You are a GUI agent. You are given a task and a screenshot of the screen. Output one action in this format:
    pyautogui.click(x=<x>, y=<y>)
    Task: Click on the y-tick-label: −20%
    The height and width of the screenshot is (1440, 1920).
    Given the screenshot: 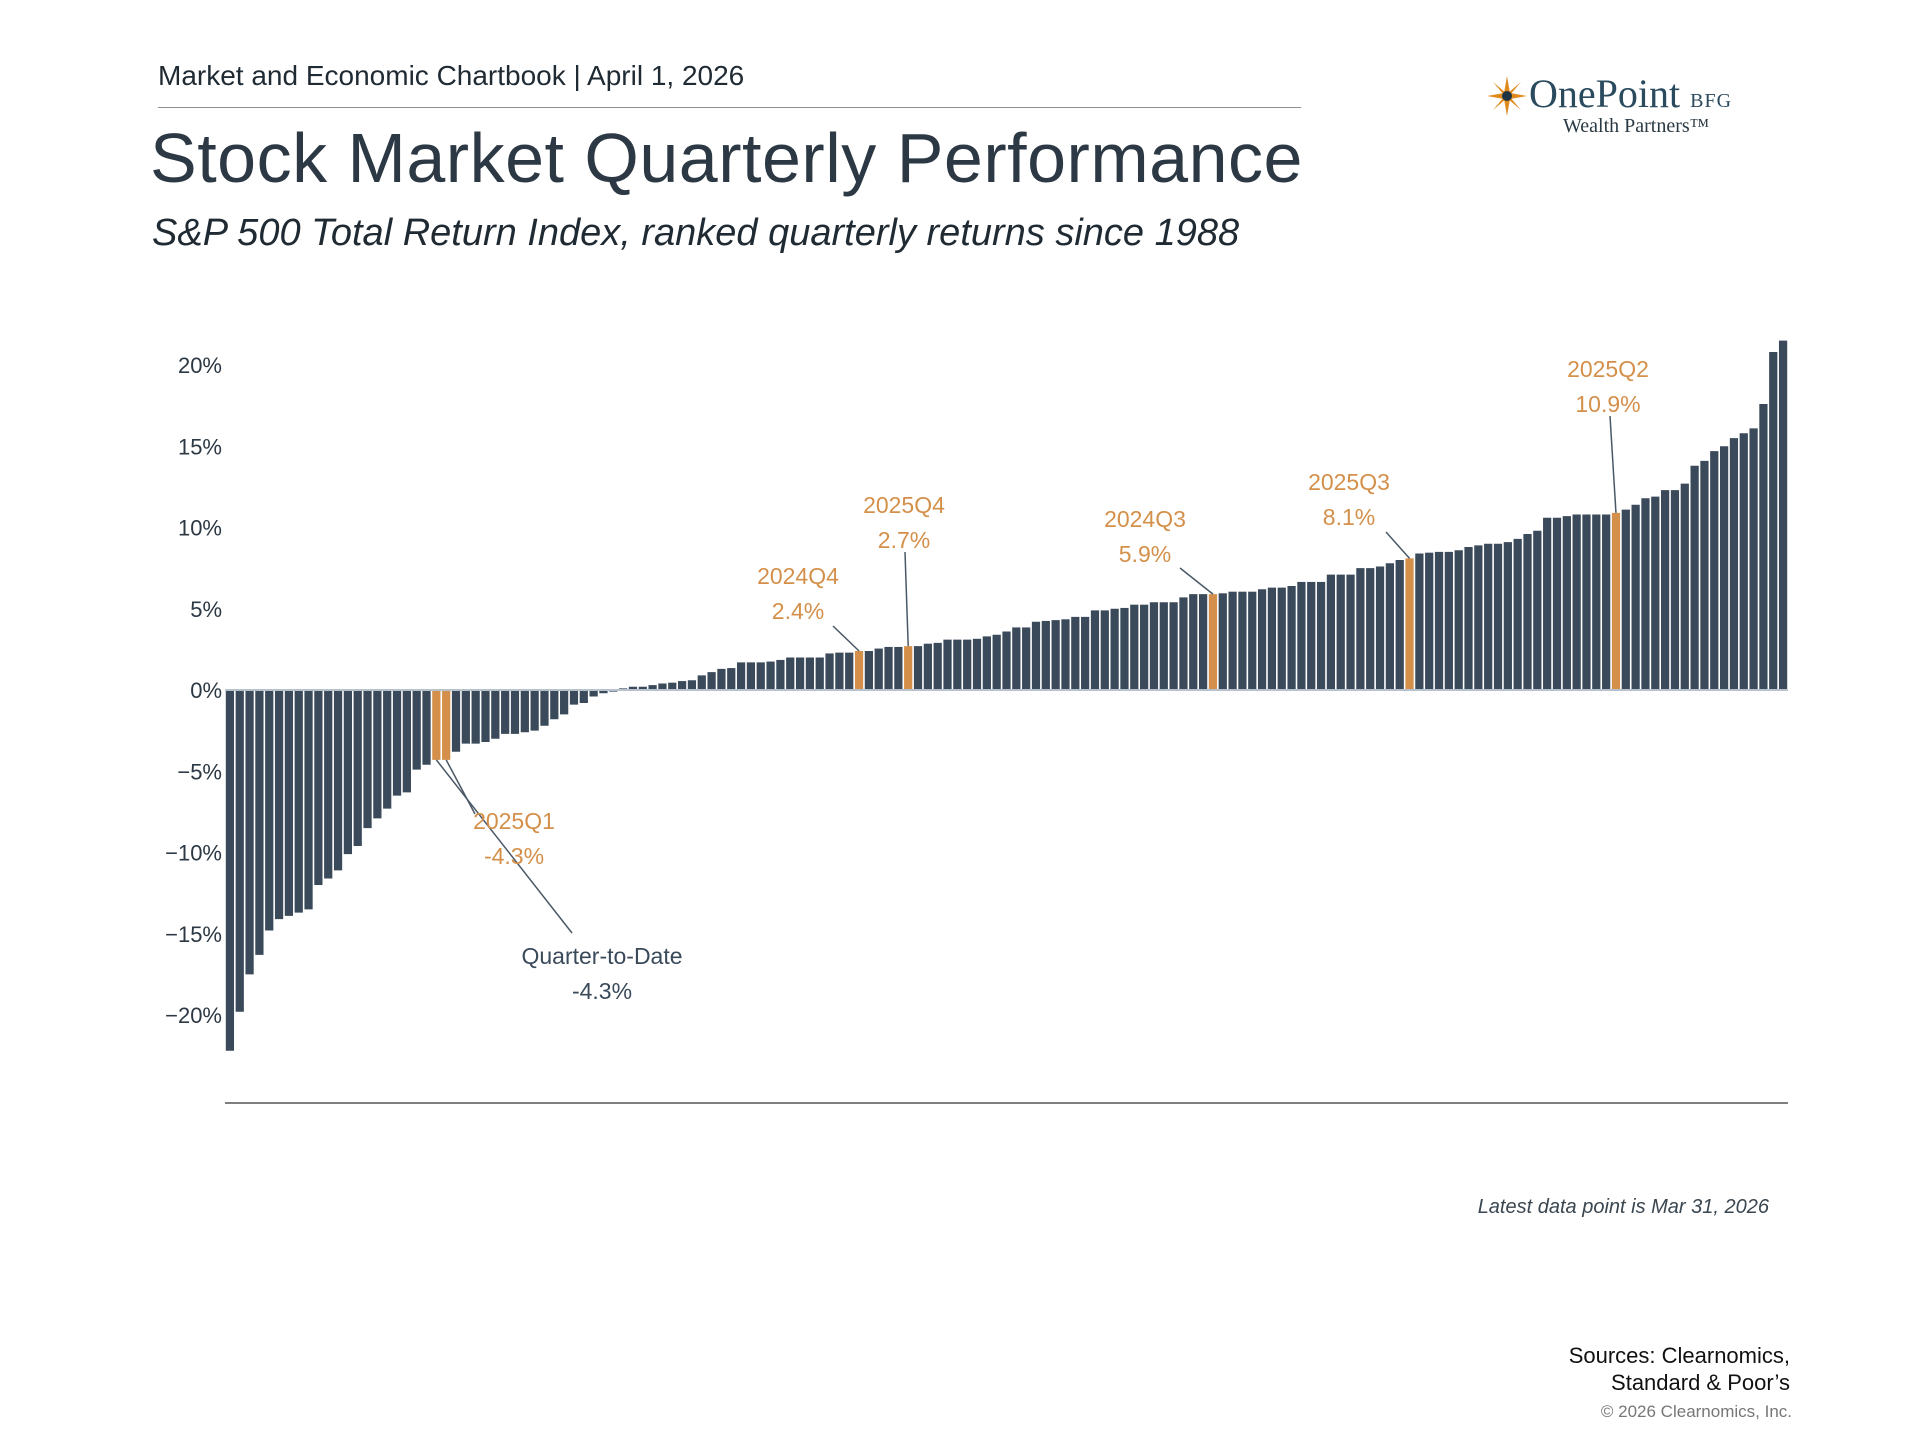 What is the action you would take?
    pyautogui.click(x=193, y=1015)
    